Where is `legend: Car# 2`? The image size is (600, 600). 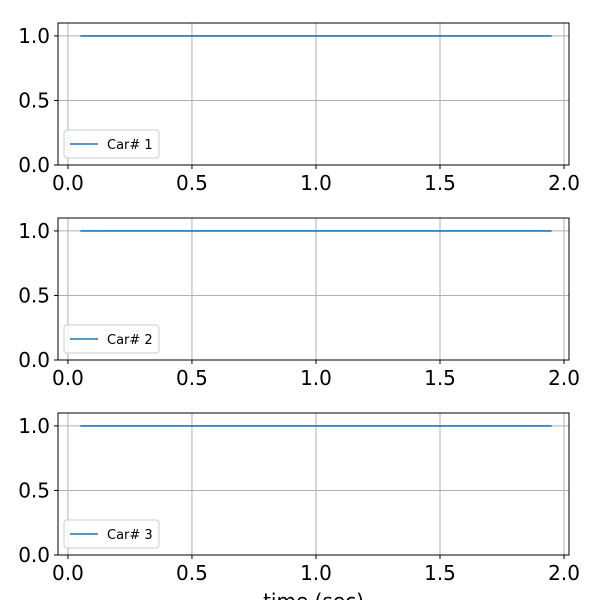
legend: Car# 2 is located at coordinates (111, 339).